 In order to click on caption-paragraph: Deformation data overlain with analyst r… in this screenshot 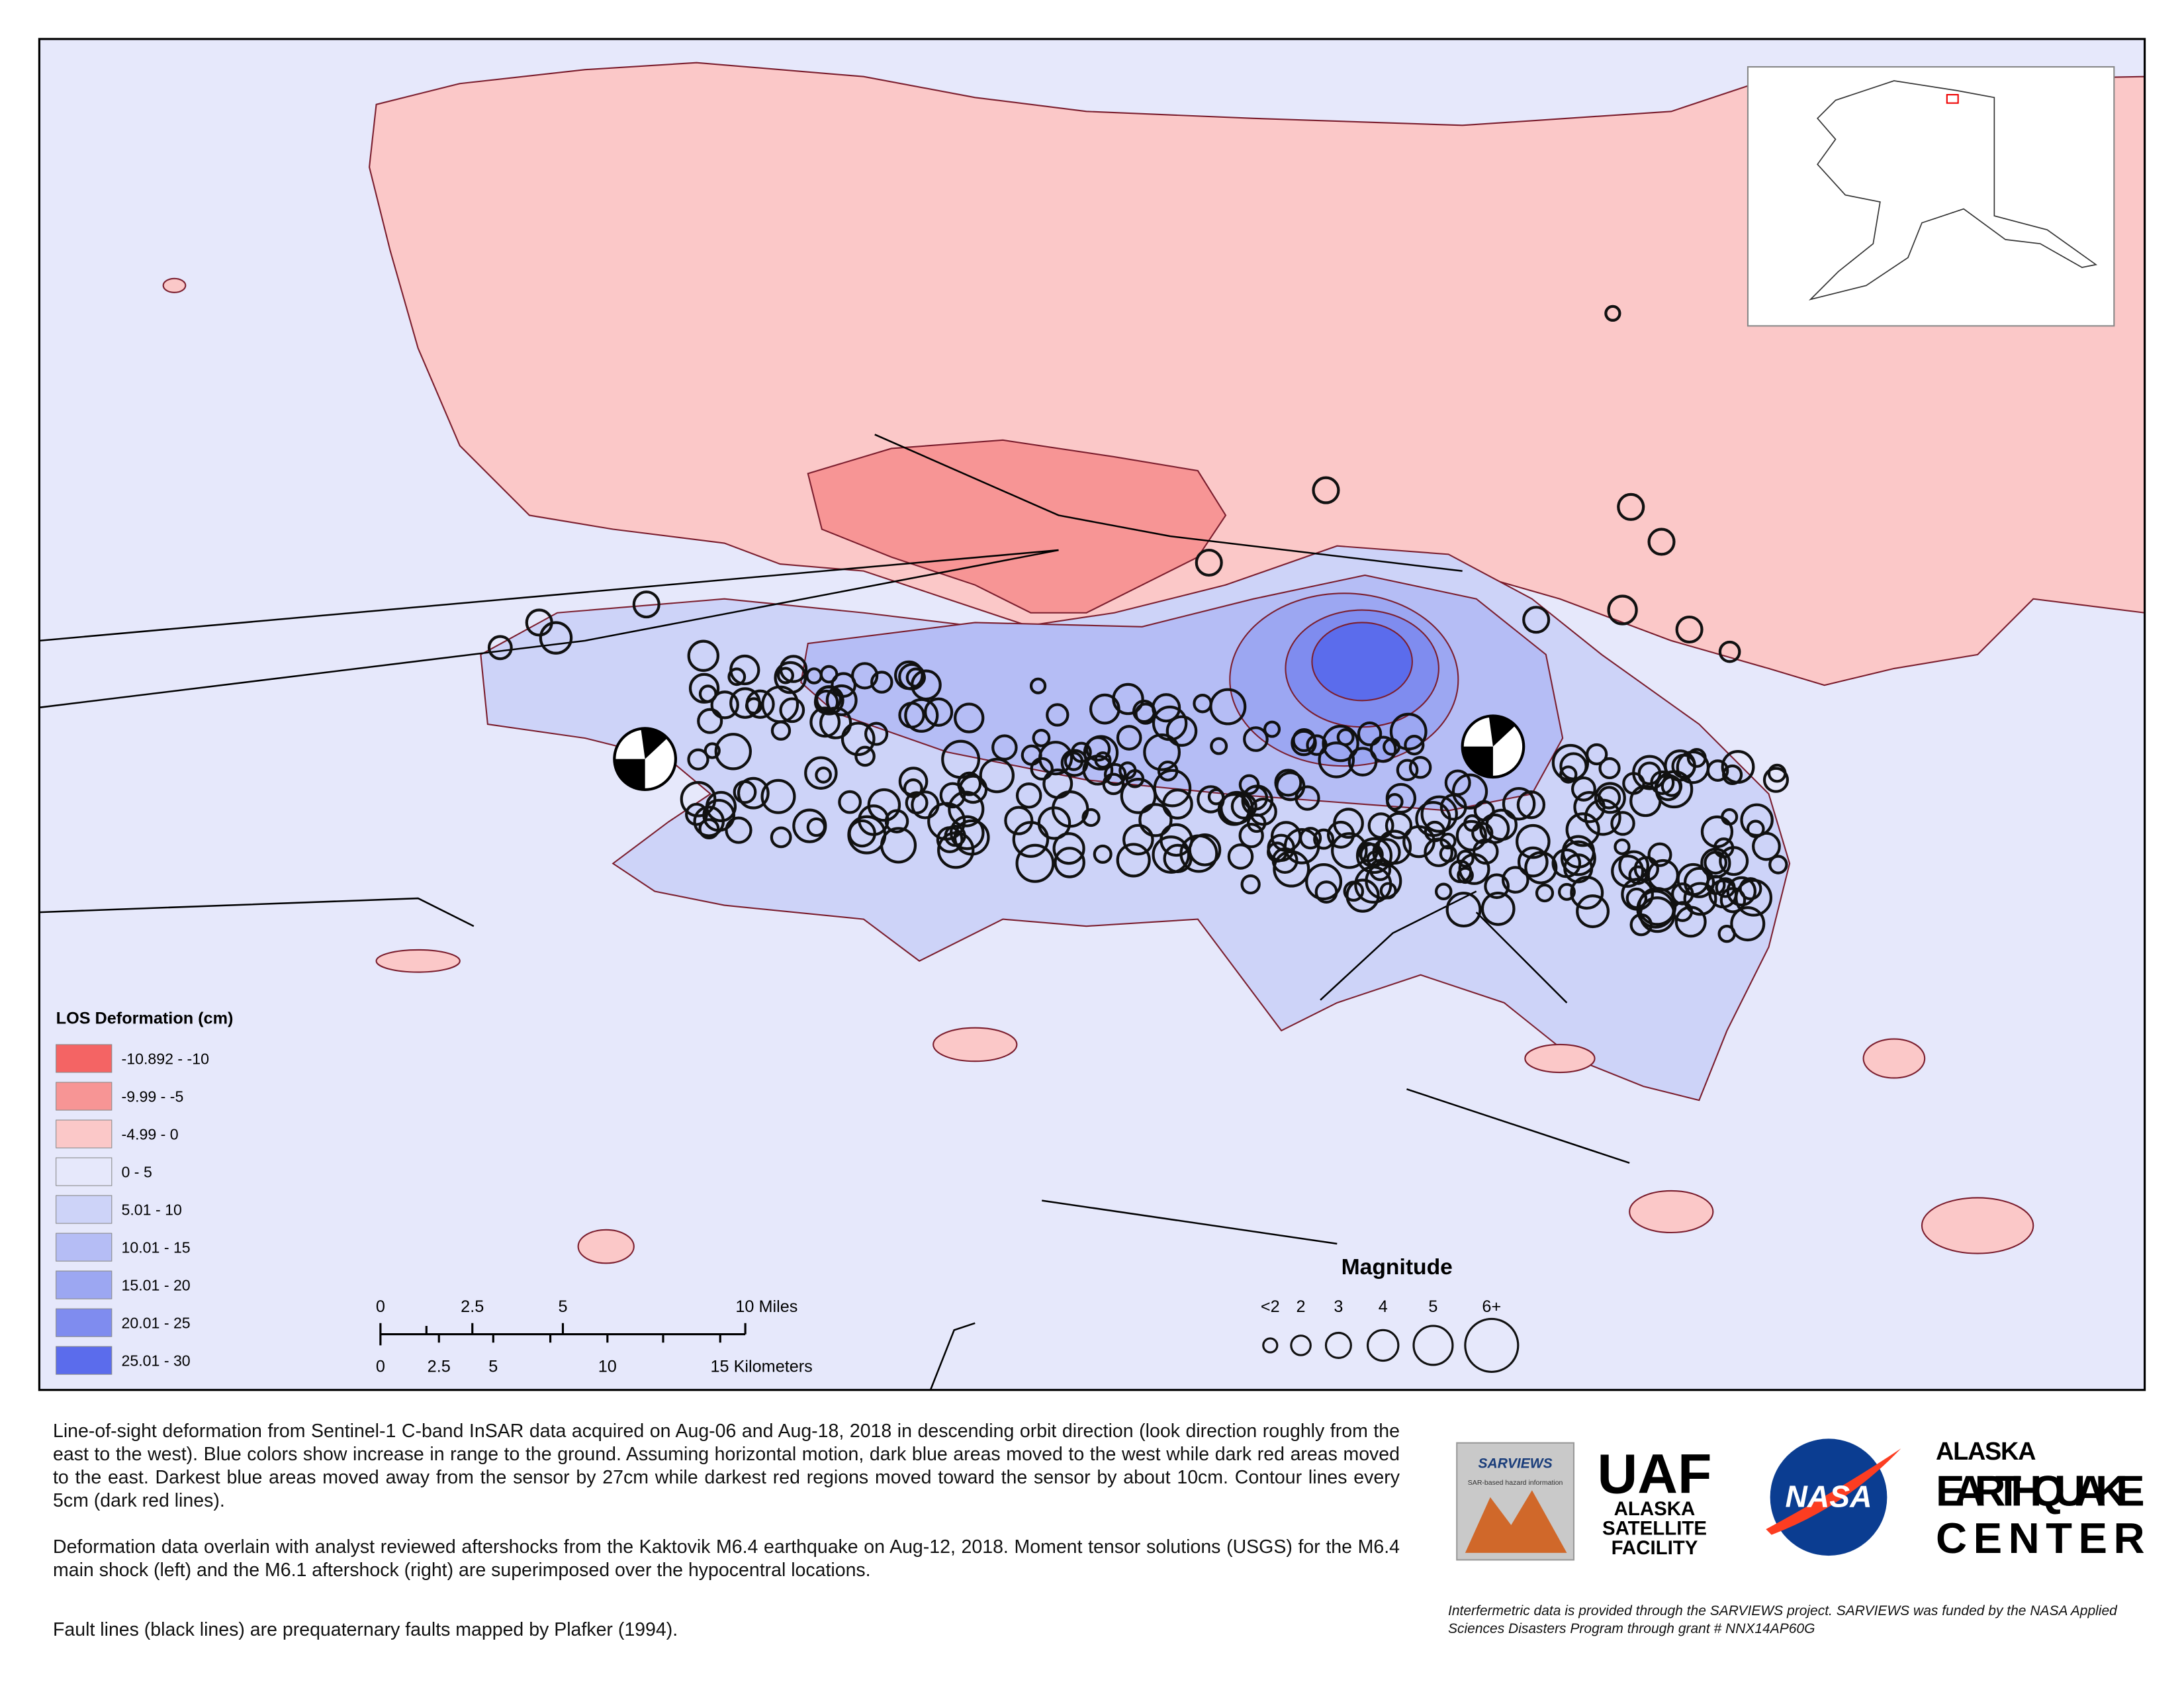, I will do `click(726, 1558)`.